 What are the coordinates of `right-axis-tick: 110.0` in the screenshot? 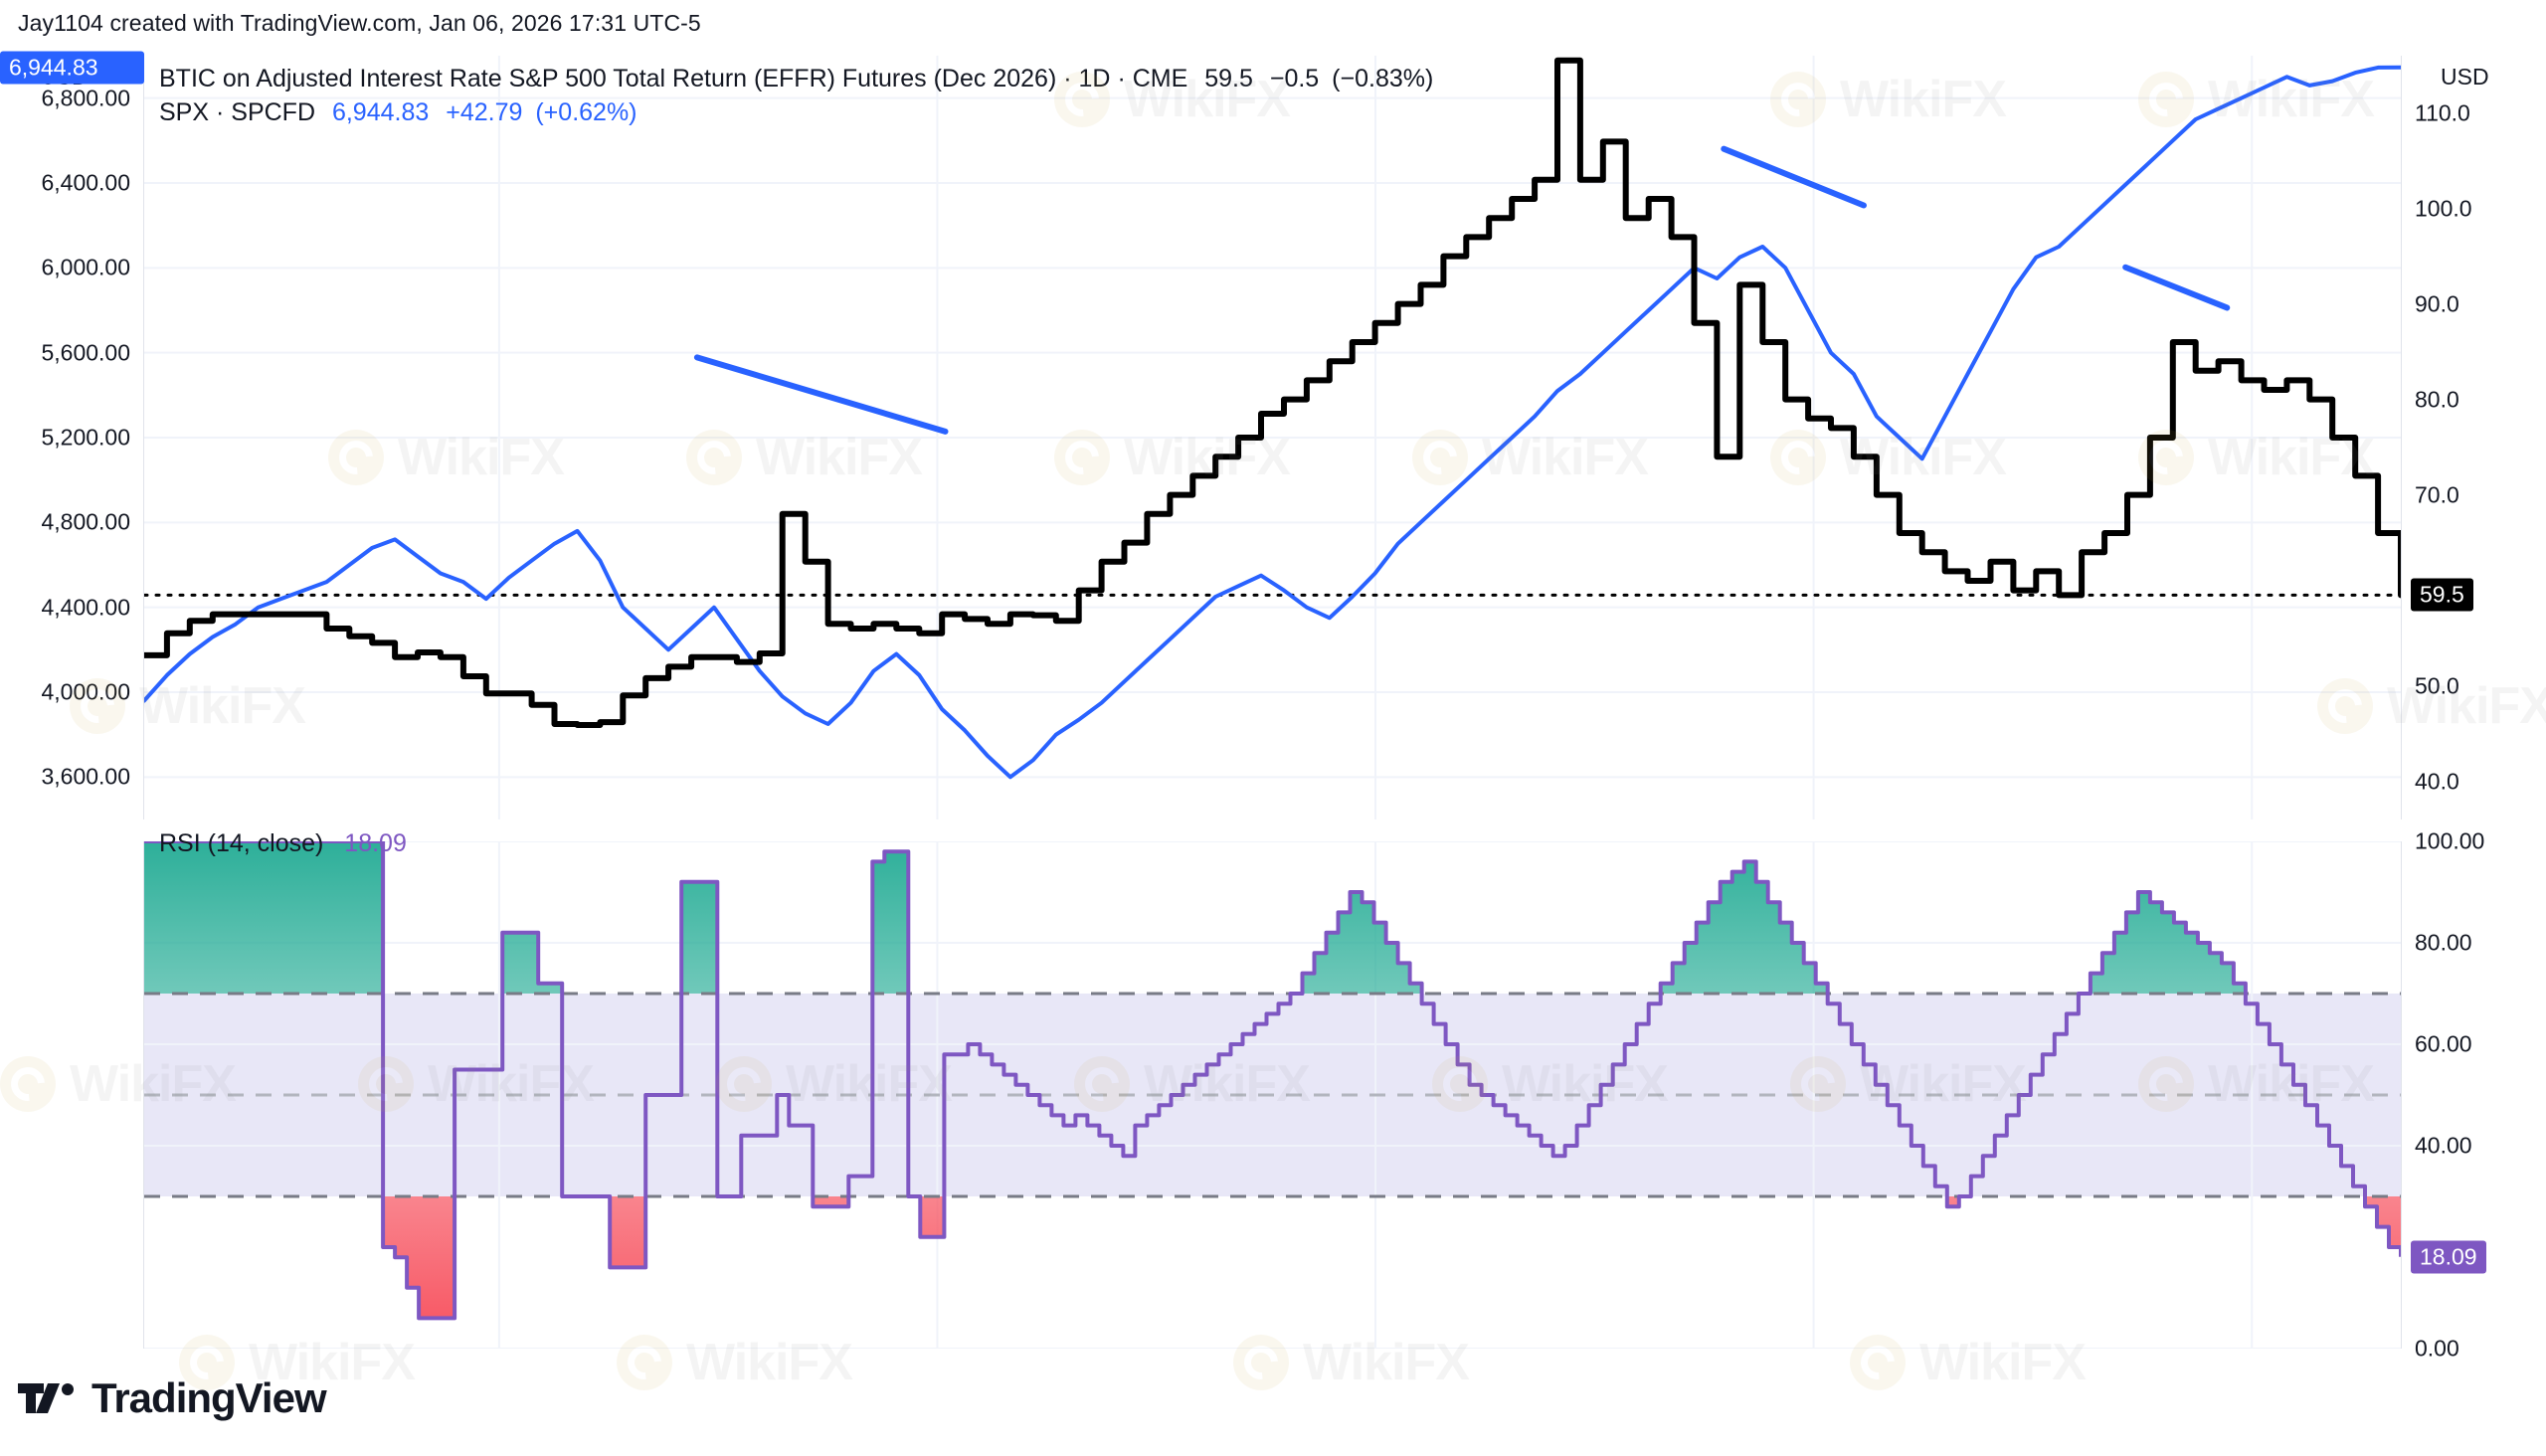 It's located at (2442, 112).